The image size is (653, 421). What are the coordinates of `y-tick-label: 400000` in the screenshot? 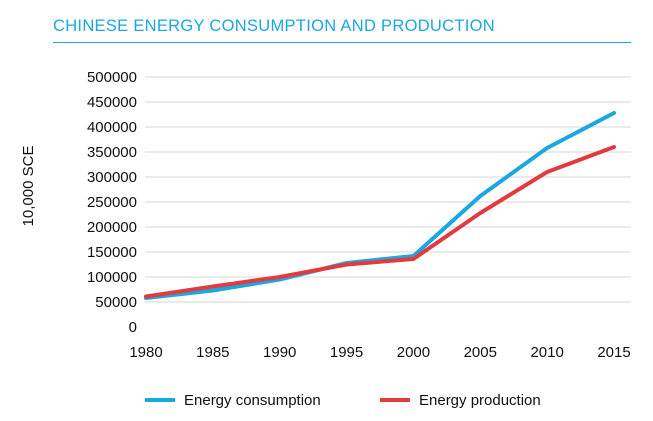 It's located at (112, 127).